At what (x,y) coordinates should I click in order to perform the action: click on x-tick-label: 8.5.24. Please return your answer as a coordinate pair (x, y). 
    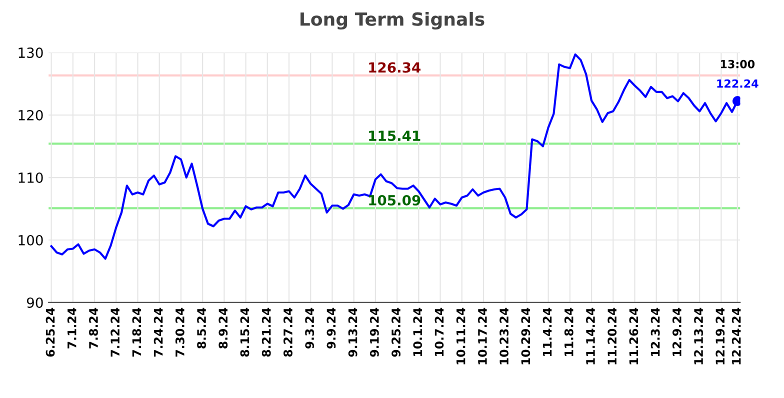
    Looking at the image, I should click on (201, 328).